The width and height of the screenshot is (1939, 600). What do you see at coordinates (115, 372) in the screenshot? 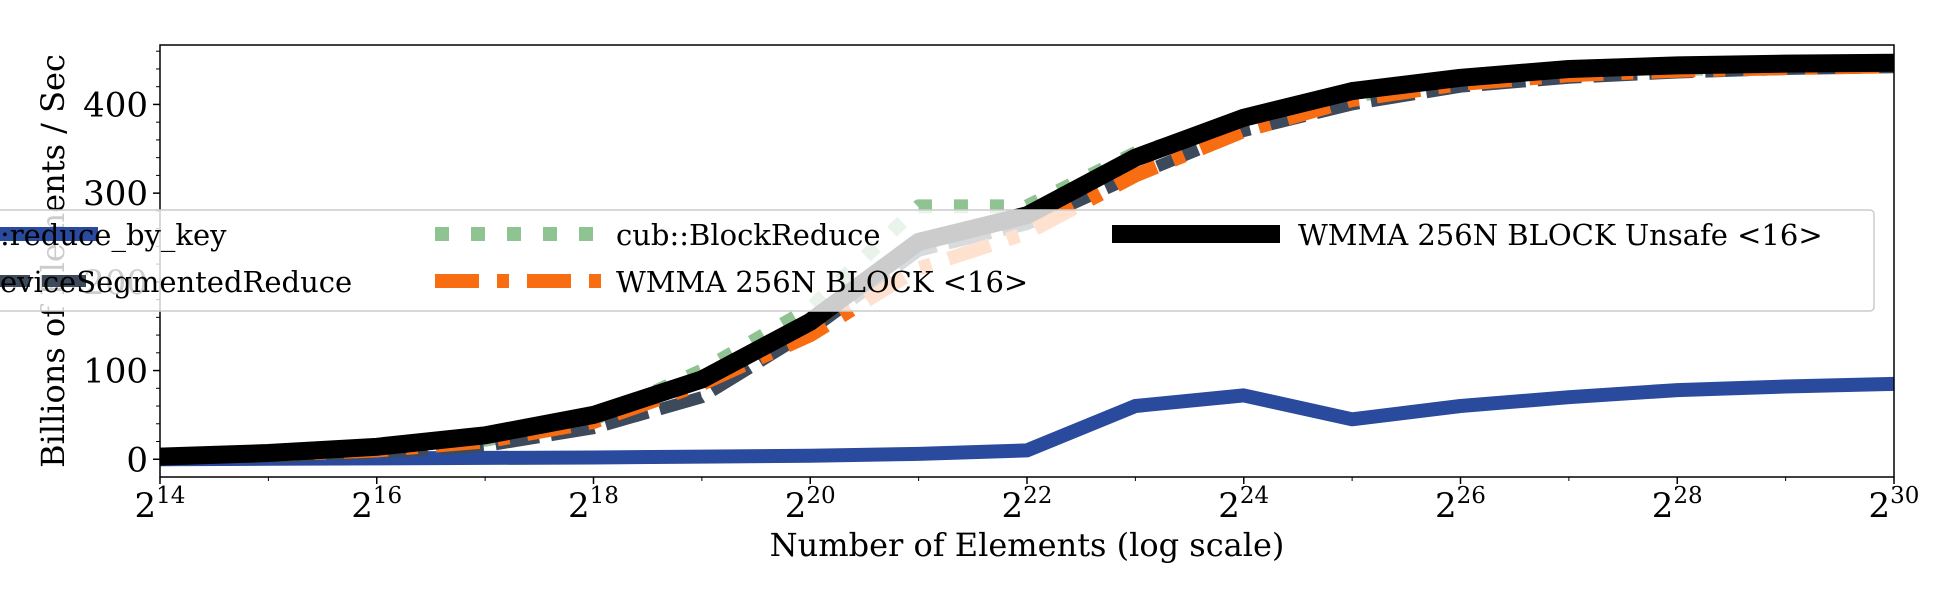
I see `y-tick-label: 100` at bounding box center [115, 372].